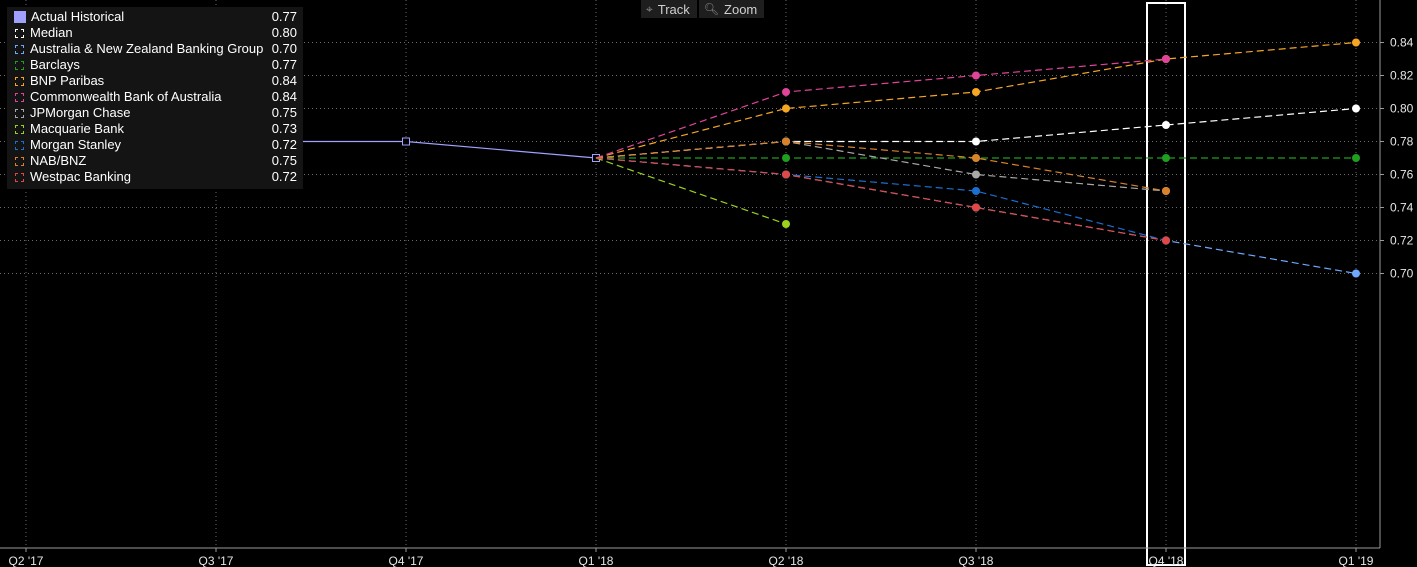 Image resolution: width=1417 pixels, height=567 pixels. I want to click on magnifier-icon: 🔍︎, so click(711, 8).